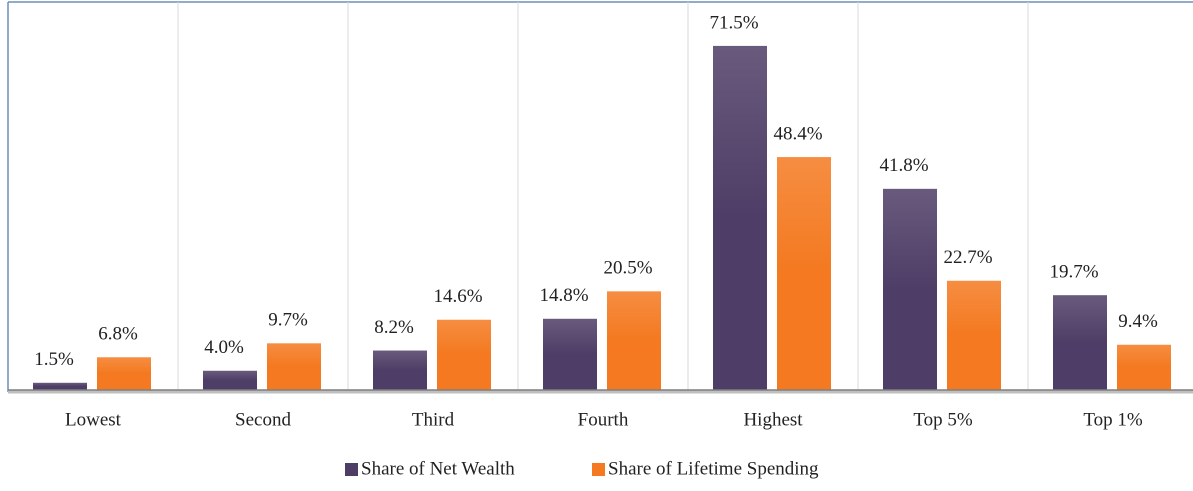 Image resolution: width=1193 pixels, height=491 pixels. I want to click on data-label: 22.7%, so click(967, 257).